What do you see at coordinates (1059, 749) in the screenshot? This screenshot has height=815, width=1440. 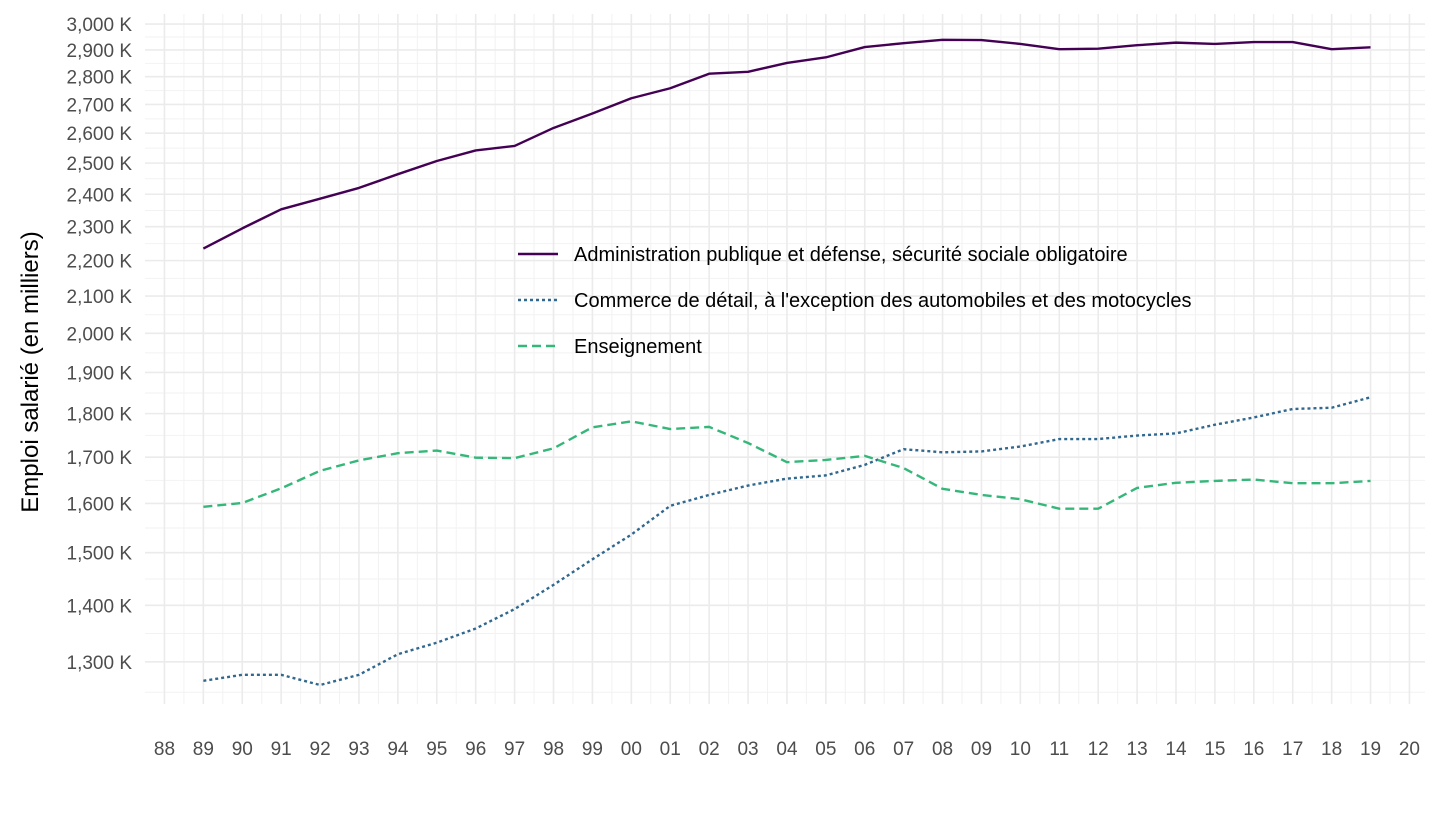 I see `x-tick-label: 11` at bounding box center [1059, 749].